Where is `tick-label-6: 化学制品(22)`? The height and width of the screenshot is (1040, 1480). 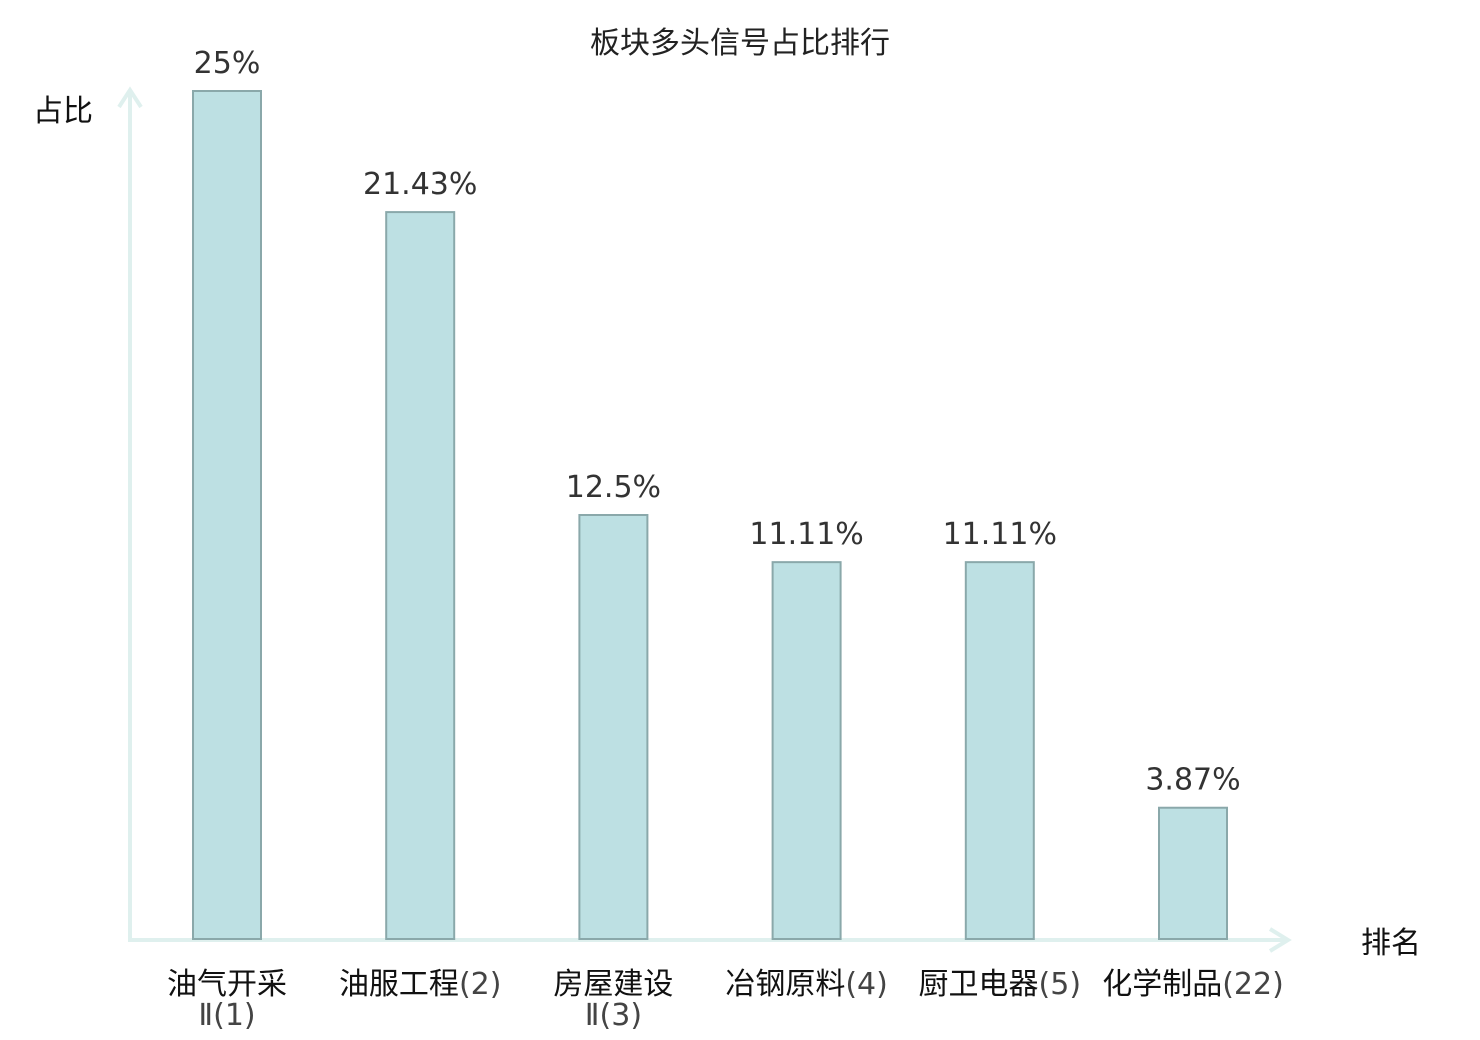 tick-label-6: 化学制品(22) is located at coordinates (1193, 984).